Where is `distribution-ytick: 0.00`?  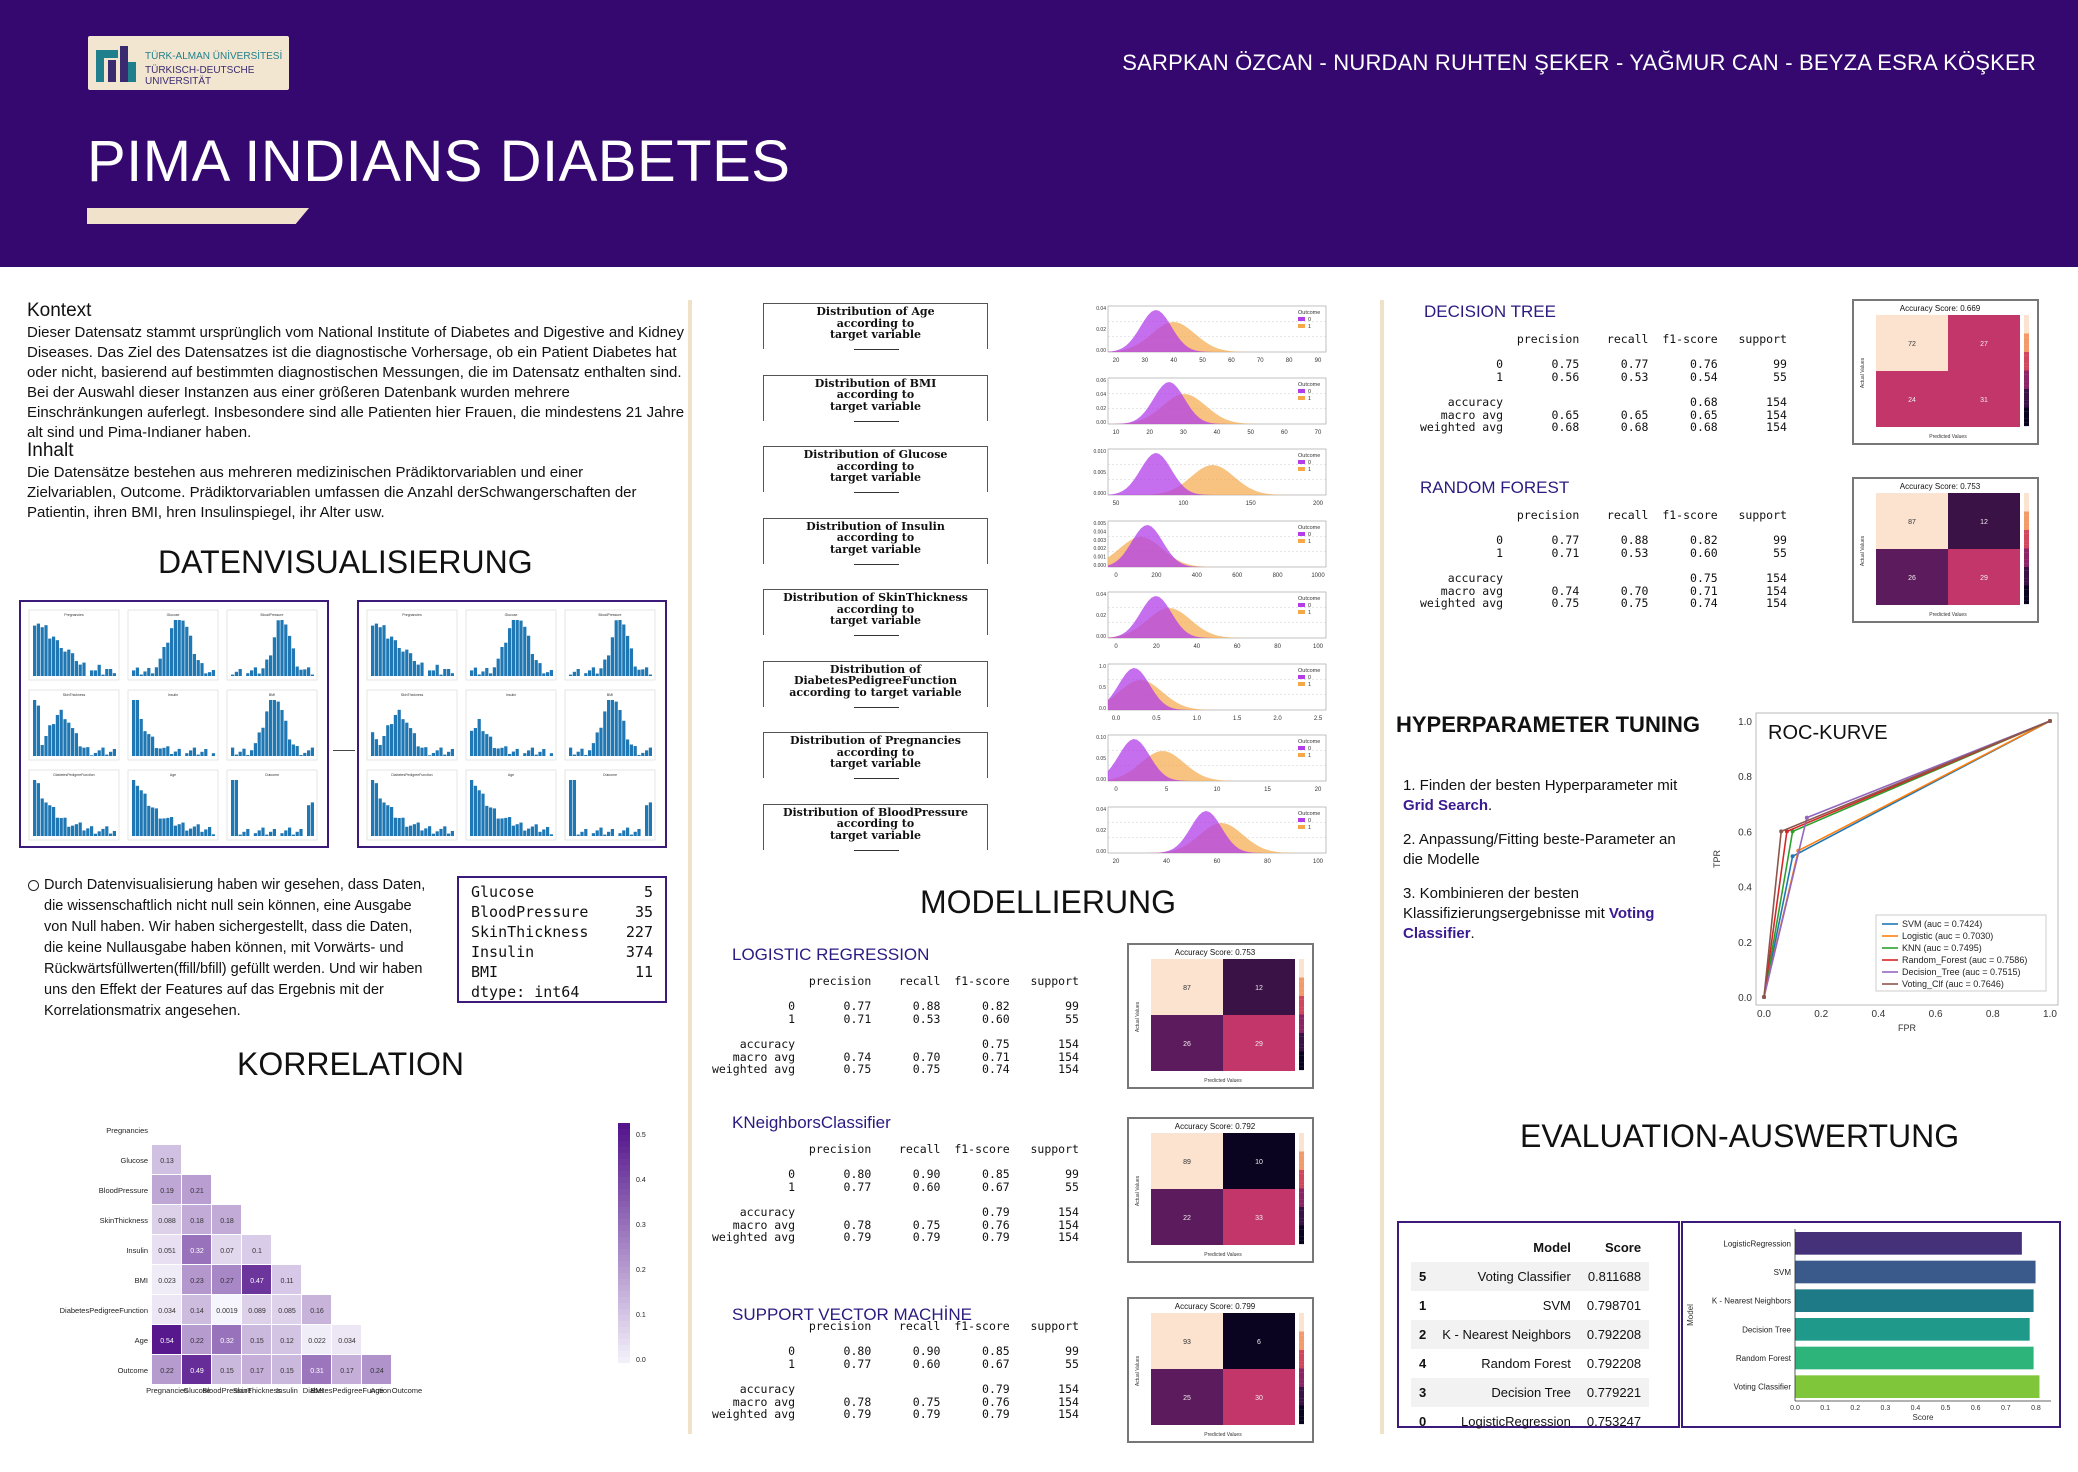 distribution-ytick: 0.00 is located at coordinates (1101, 780).